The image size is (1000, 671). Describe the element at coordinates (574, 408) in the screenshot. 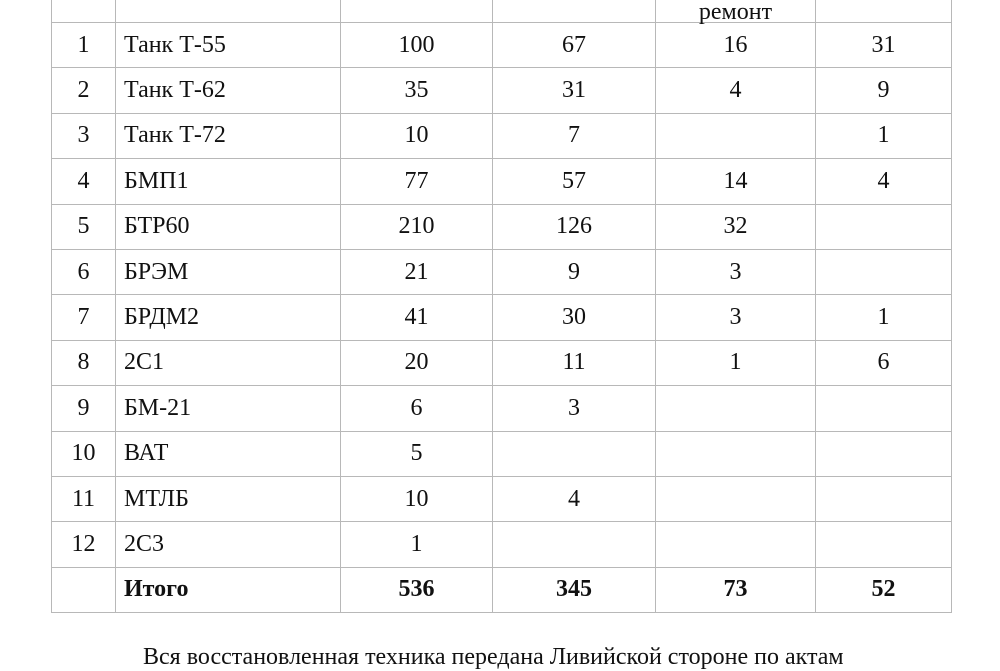

I see `cell-c2: 3` at that location.